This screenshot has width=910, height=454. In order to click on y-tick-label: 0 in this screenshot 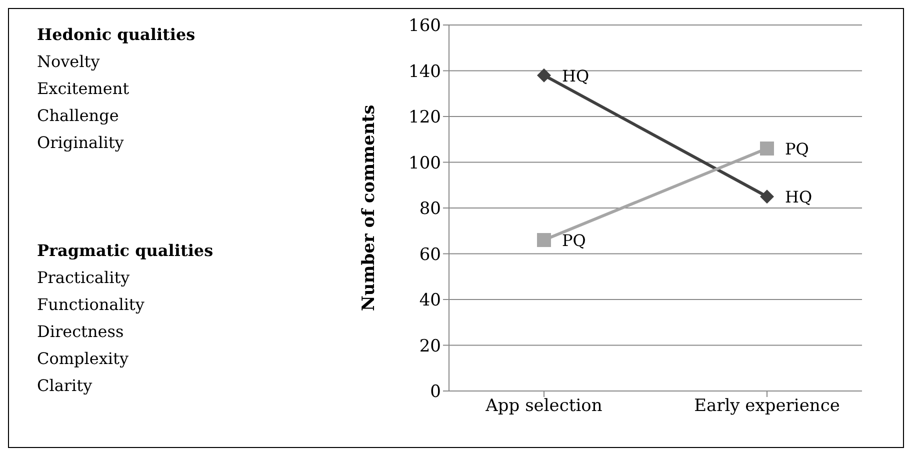, I will do `click(435, 392)`.